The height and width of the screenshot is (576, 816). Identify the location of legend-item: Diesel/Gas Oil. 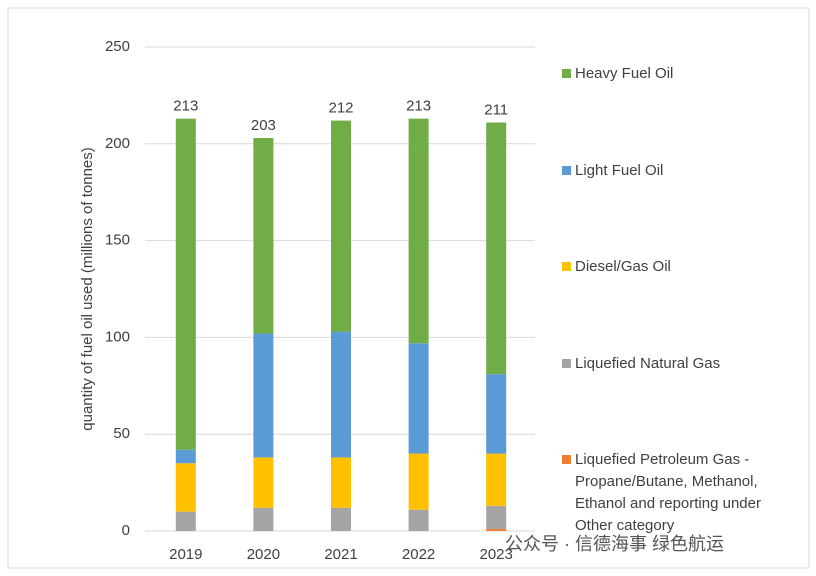
(677, 267).